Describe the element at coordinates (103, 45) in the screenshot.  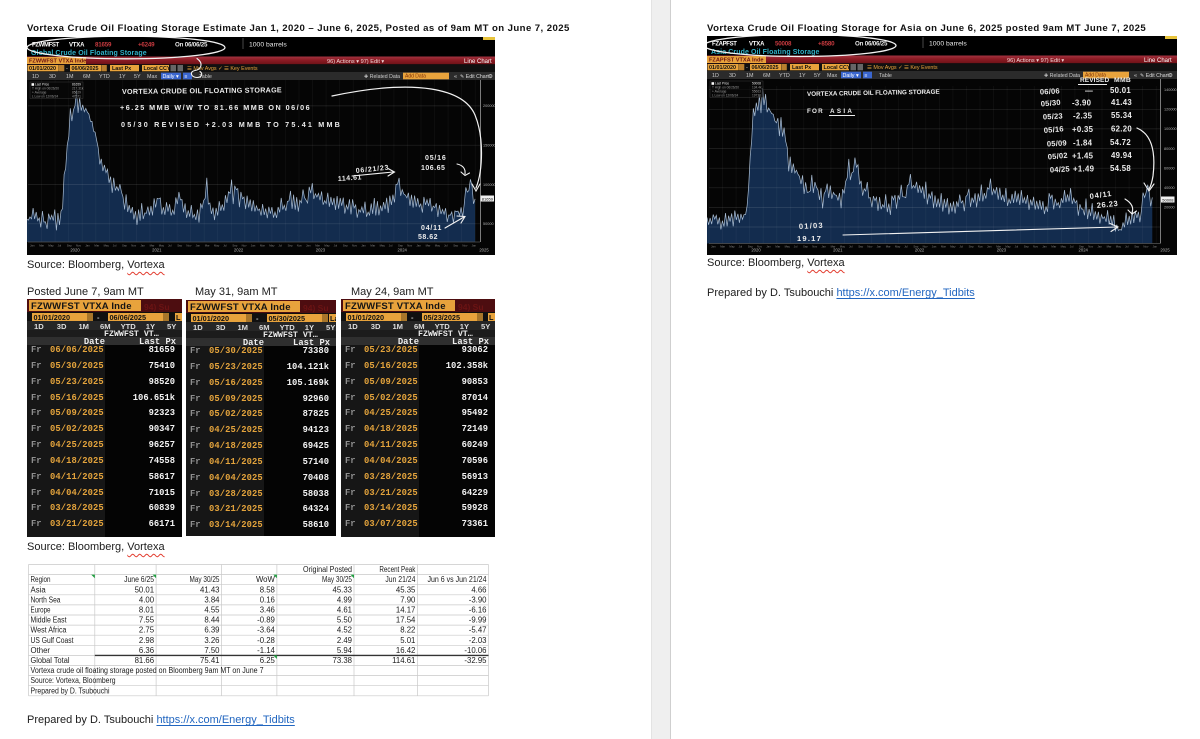
I see `svg-text: 81659` at that location.